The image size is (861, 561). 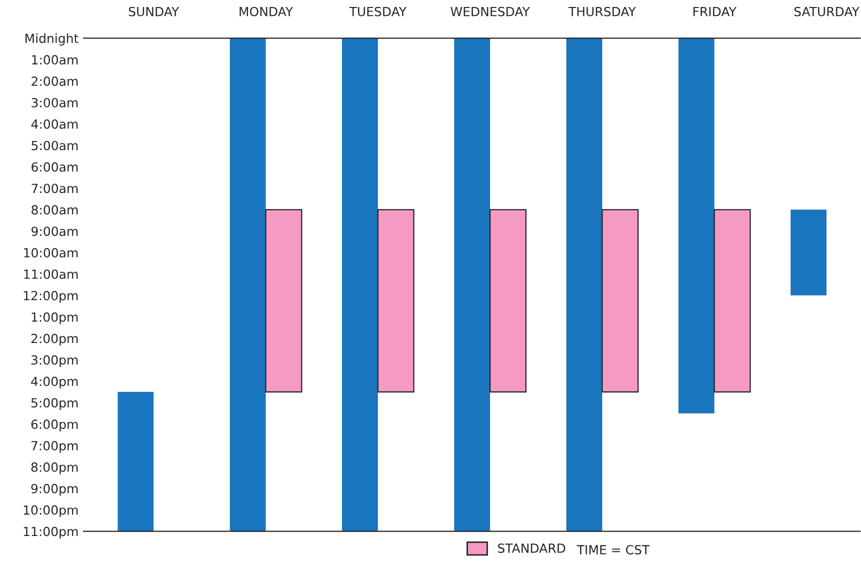 What do you see at coordinates (51, 532) in the screenshot?
I see `y-tick-label: 11:00pm` at bounding box center [51, 532].